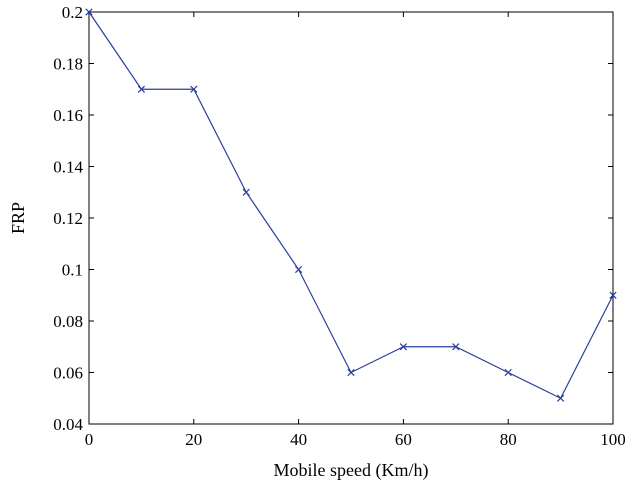  Describe the element at coordinates (72, 270) in the screenshot. I see `y-tick-label: 0.1` at that location.